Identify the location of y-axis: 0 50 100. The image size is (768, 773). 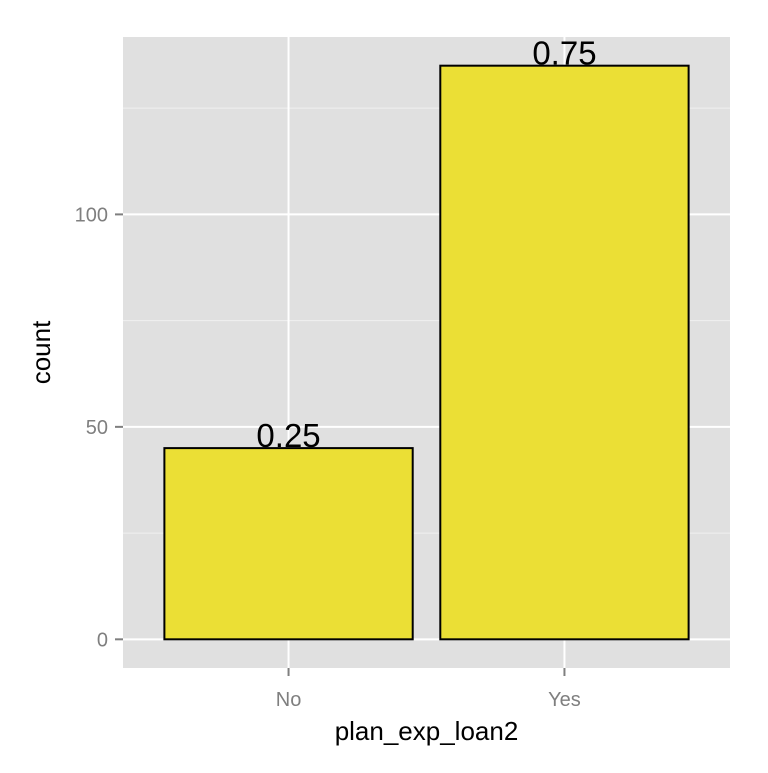
(99, 427).